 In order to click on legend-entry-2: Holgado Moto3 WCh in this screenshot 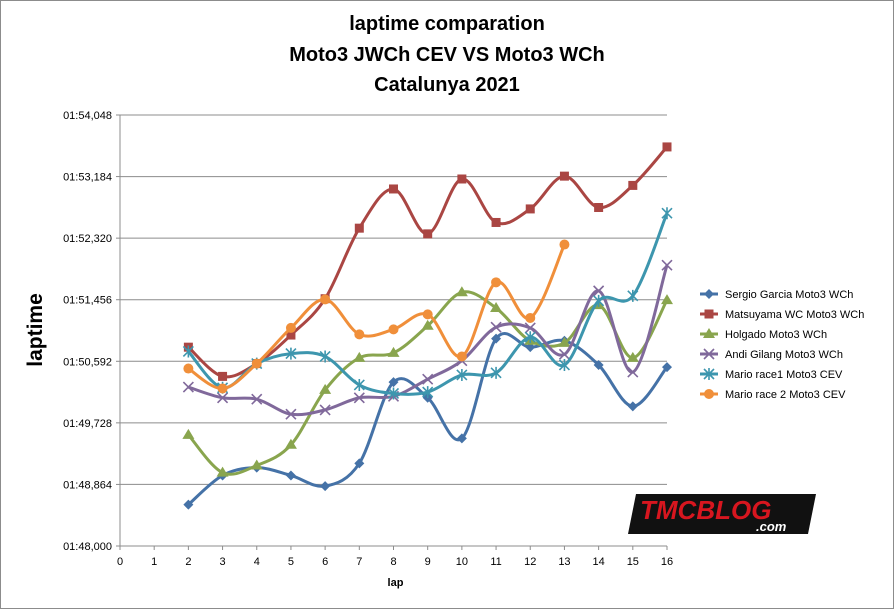, I will do `click(776, 335)`.